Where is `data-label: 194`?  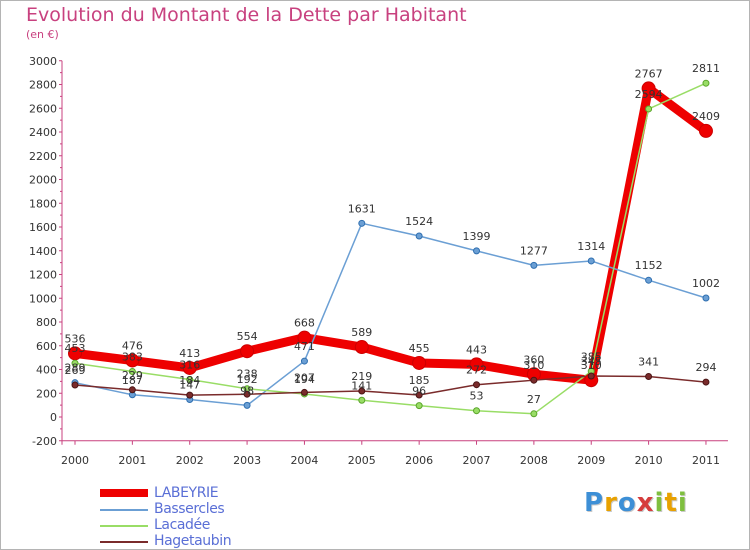 data-label: 194 is located at coordinates (304, 379).